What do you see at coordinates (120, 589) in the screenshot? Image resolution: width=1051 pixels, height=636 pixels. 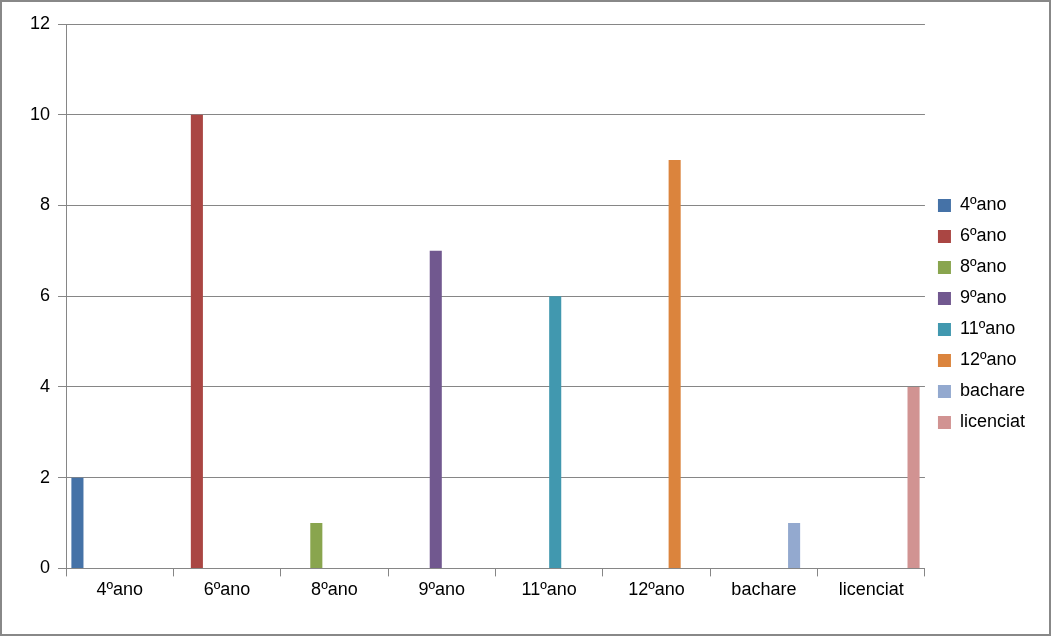 I see `x-tick-label: 4ºano` at bounding box center [120, 589].